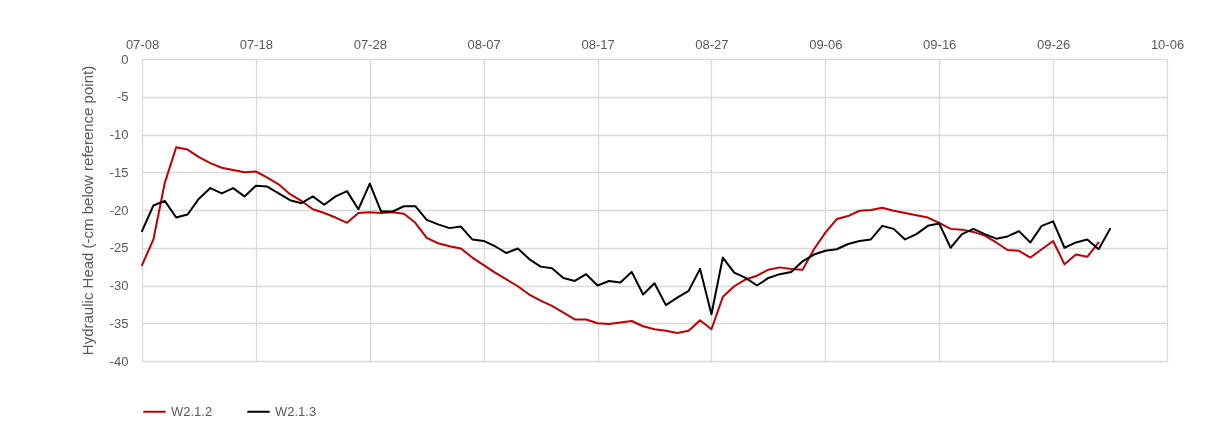  Describe the element at coordinates (119, 172) in the screenshot. I see `y-tick-label: -15` at that location.